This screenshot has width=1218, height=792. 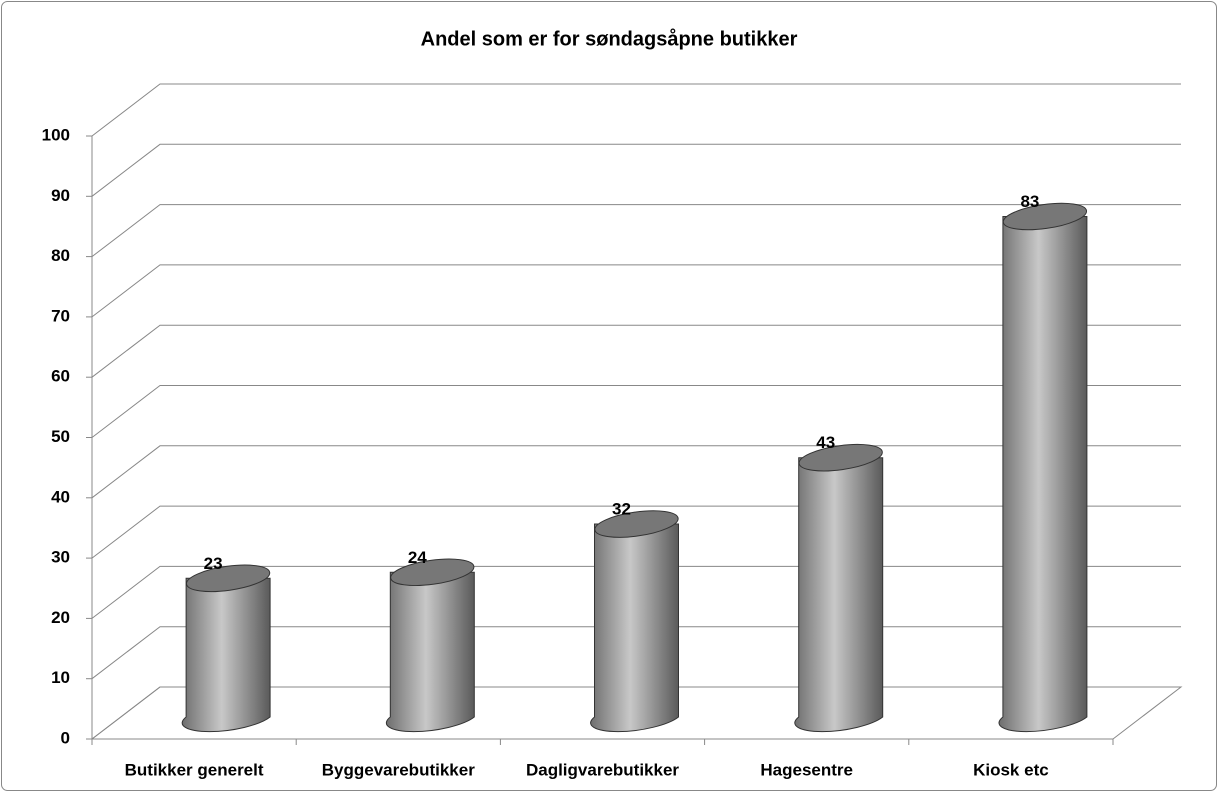 What do you see at coordinates (60, 496) in the screenshot?
I see `y-tick-label: 40` at bounding box center [60, 496].